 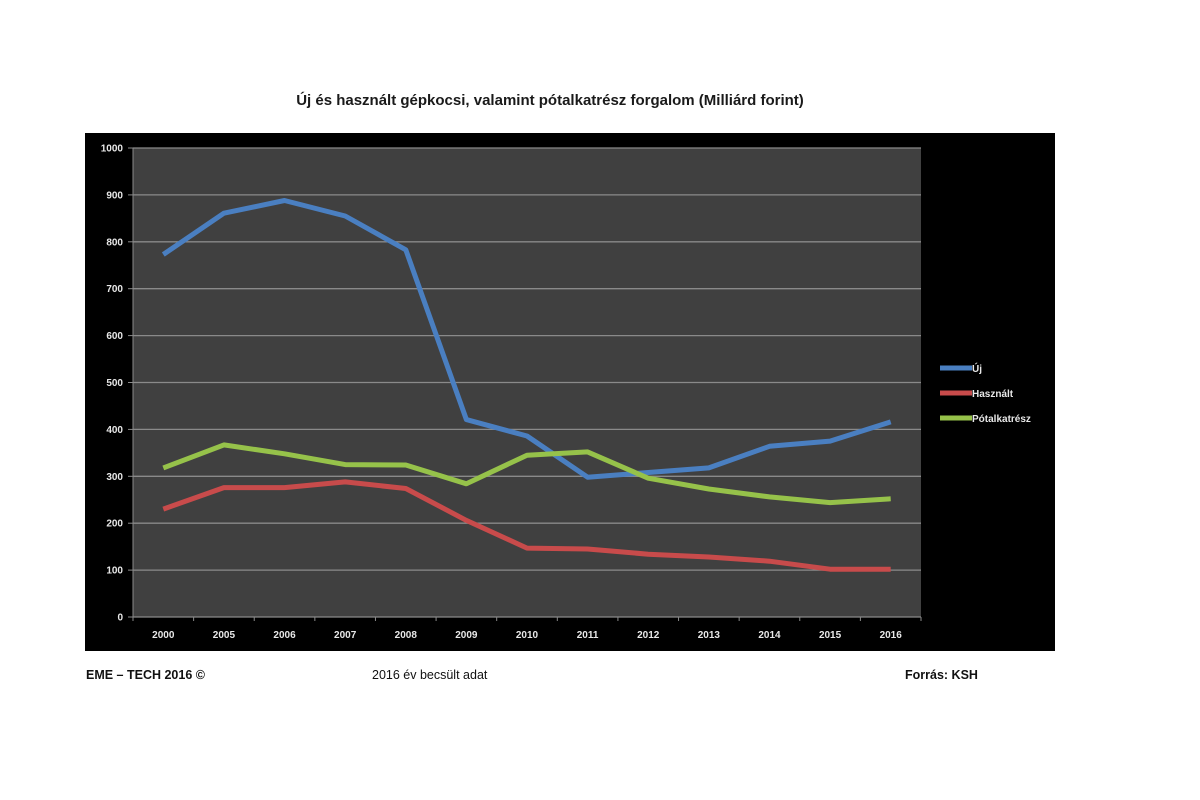 What do you see at coordinates (114, 289) in the screenshot?
I see `y-tick-label: 700` at bounding box center [114, 289].